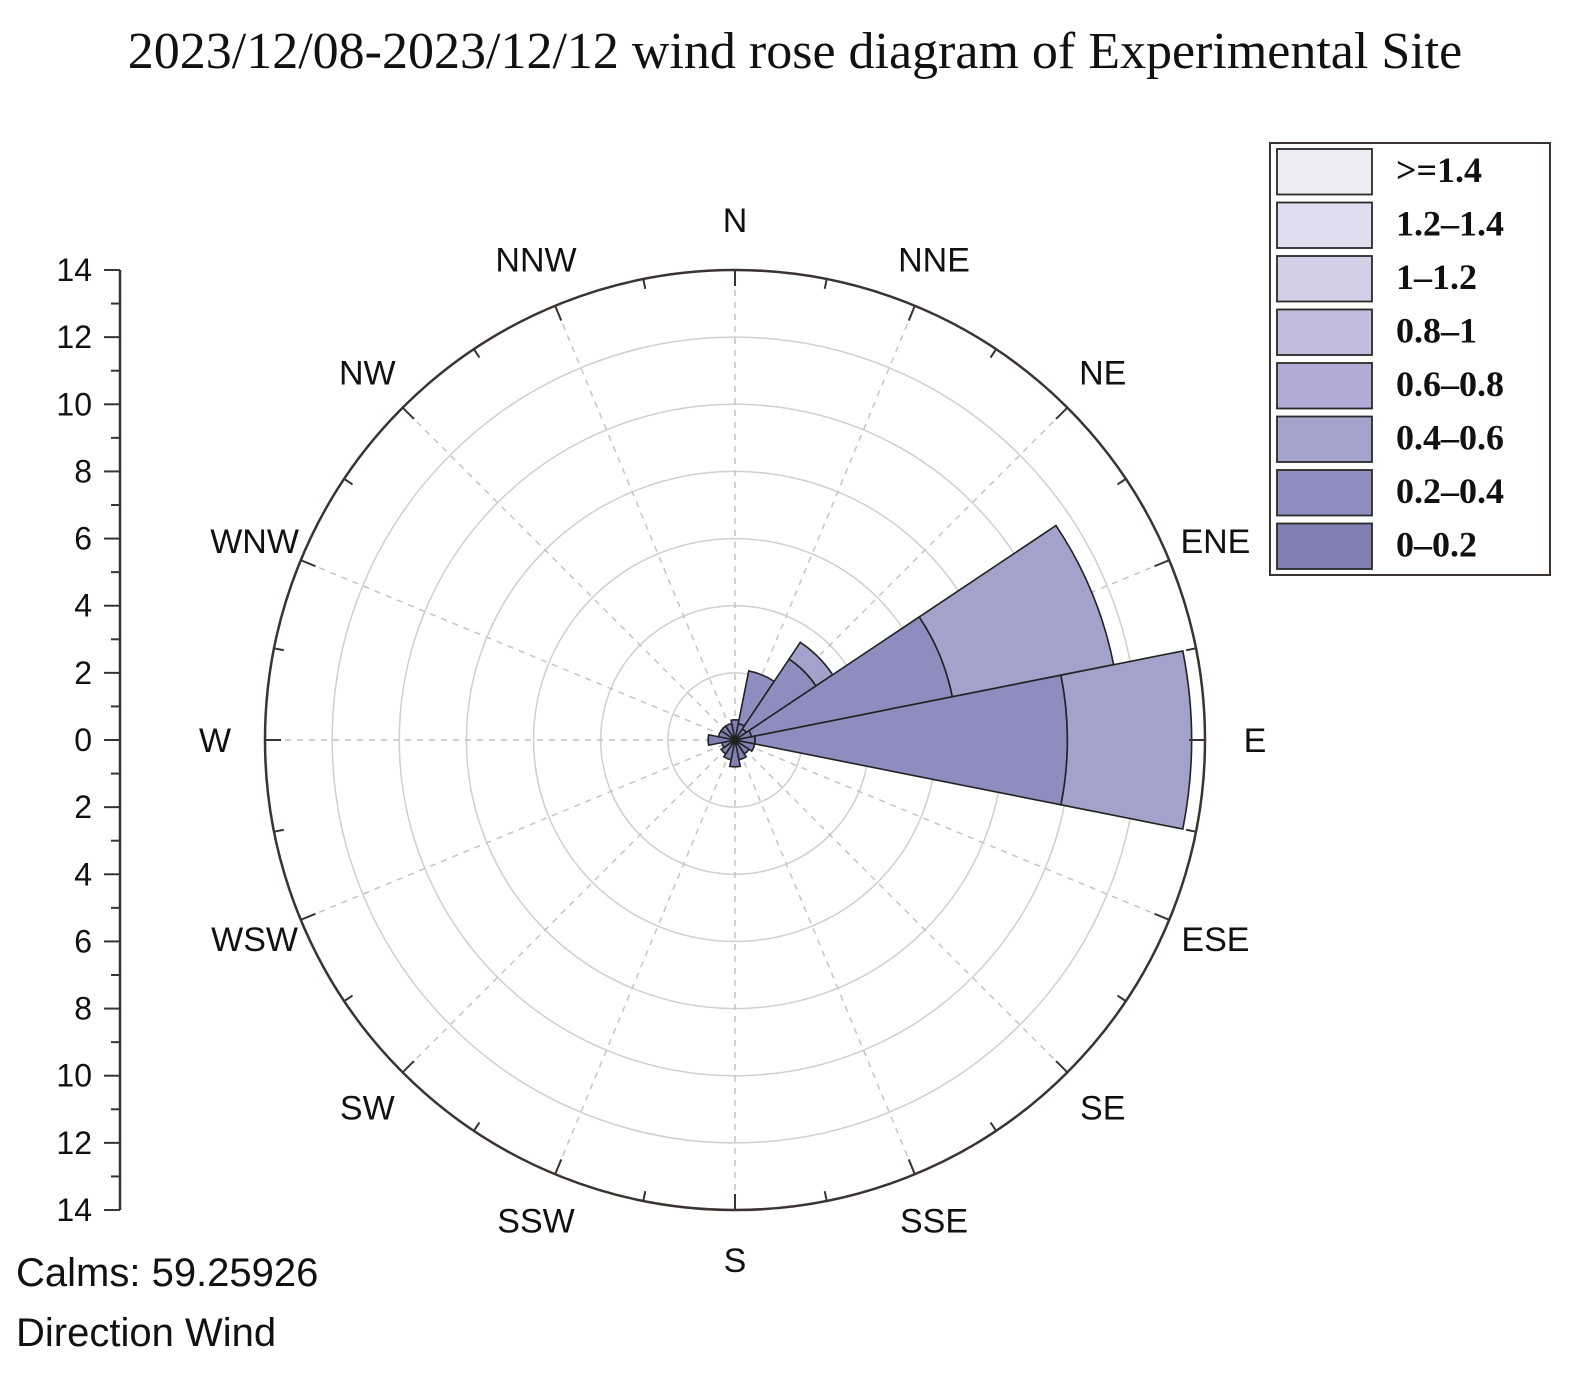  What do you see at coordinates (950, 677) in the screenshot?
I see `wind-petals` at bounding box center [950, 677].